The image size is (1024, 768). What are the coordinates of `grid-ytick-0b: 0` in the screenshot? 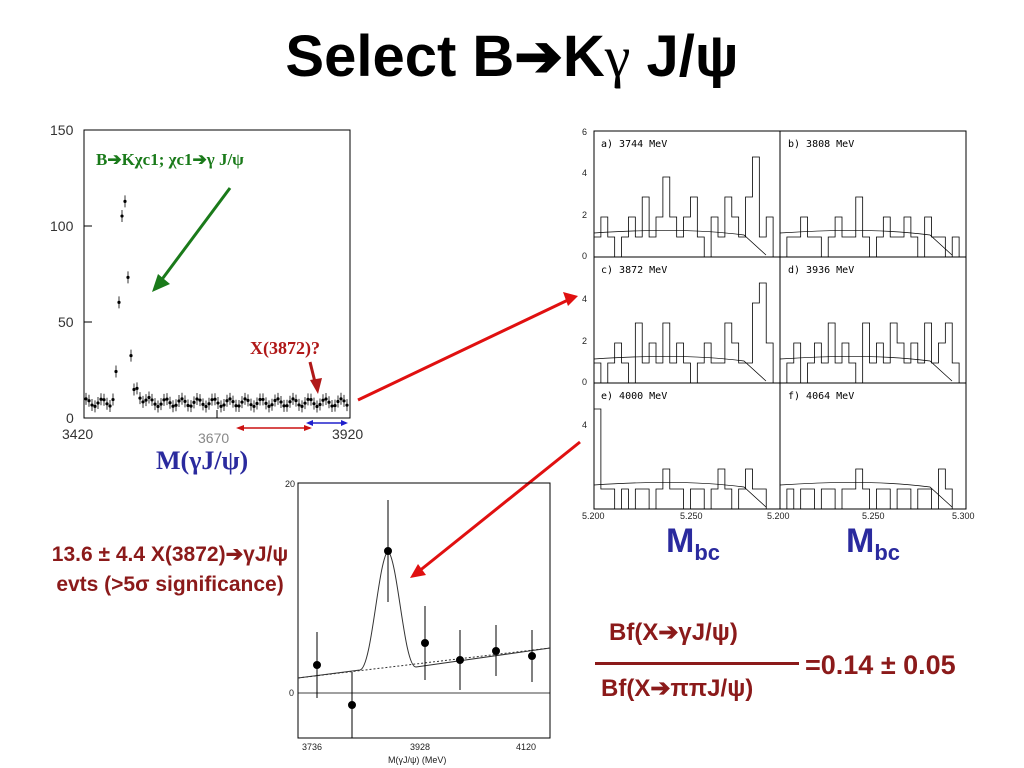 It's located at (585, 382).